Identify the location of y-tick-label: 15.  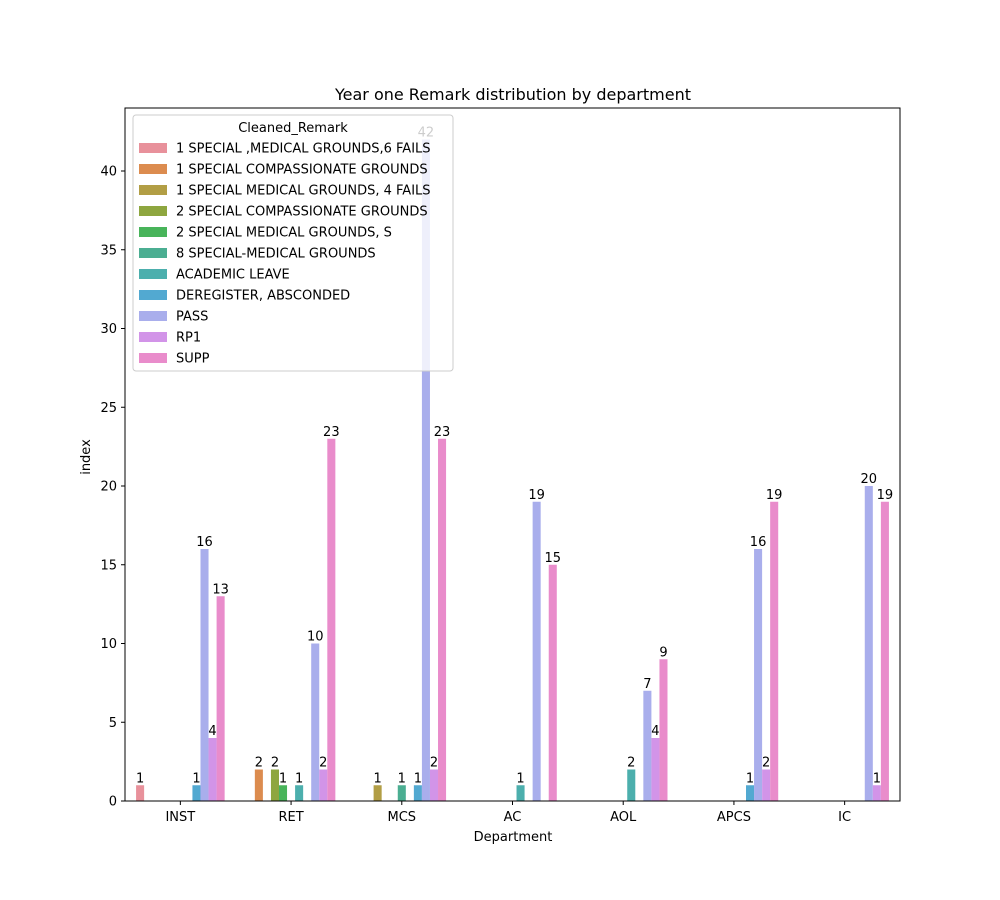
(108, 565).